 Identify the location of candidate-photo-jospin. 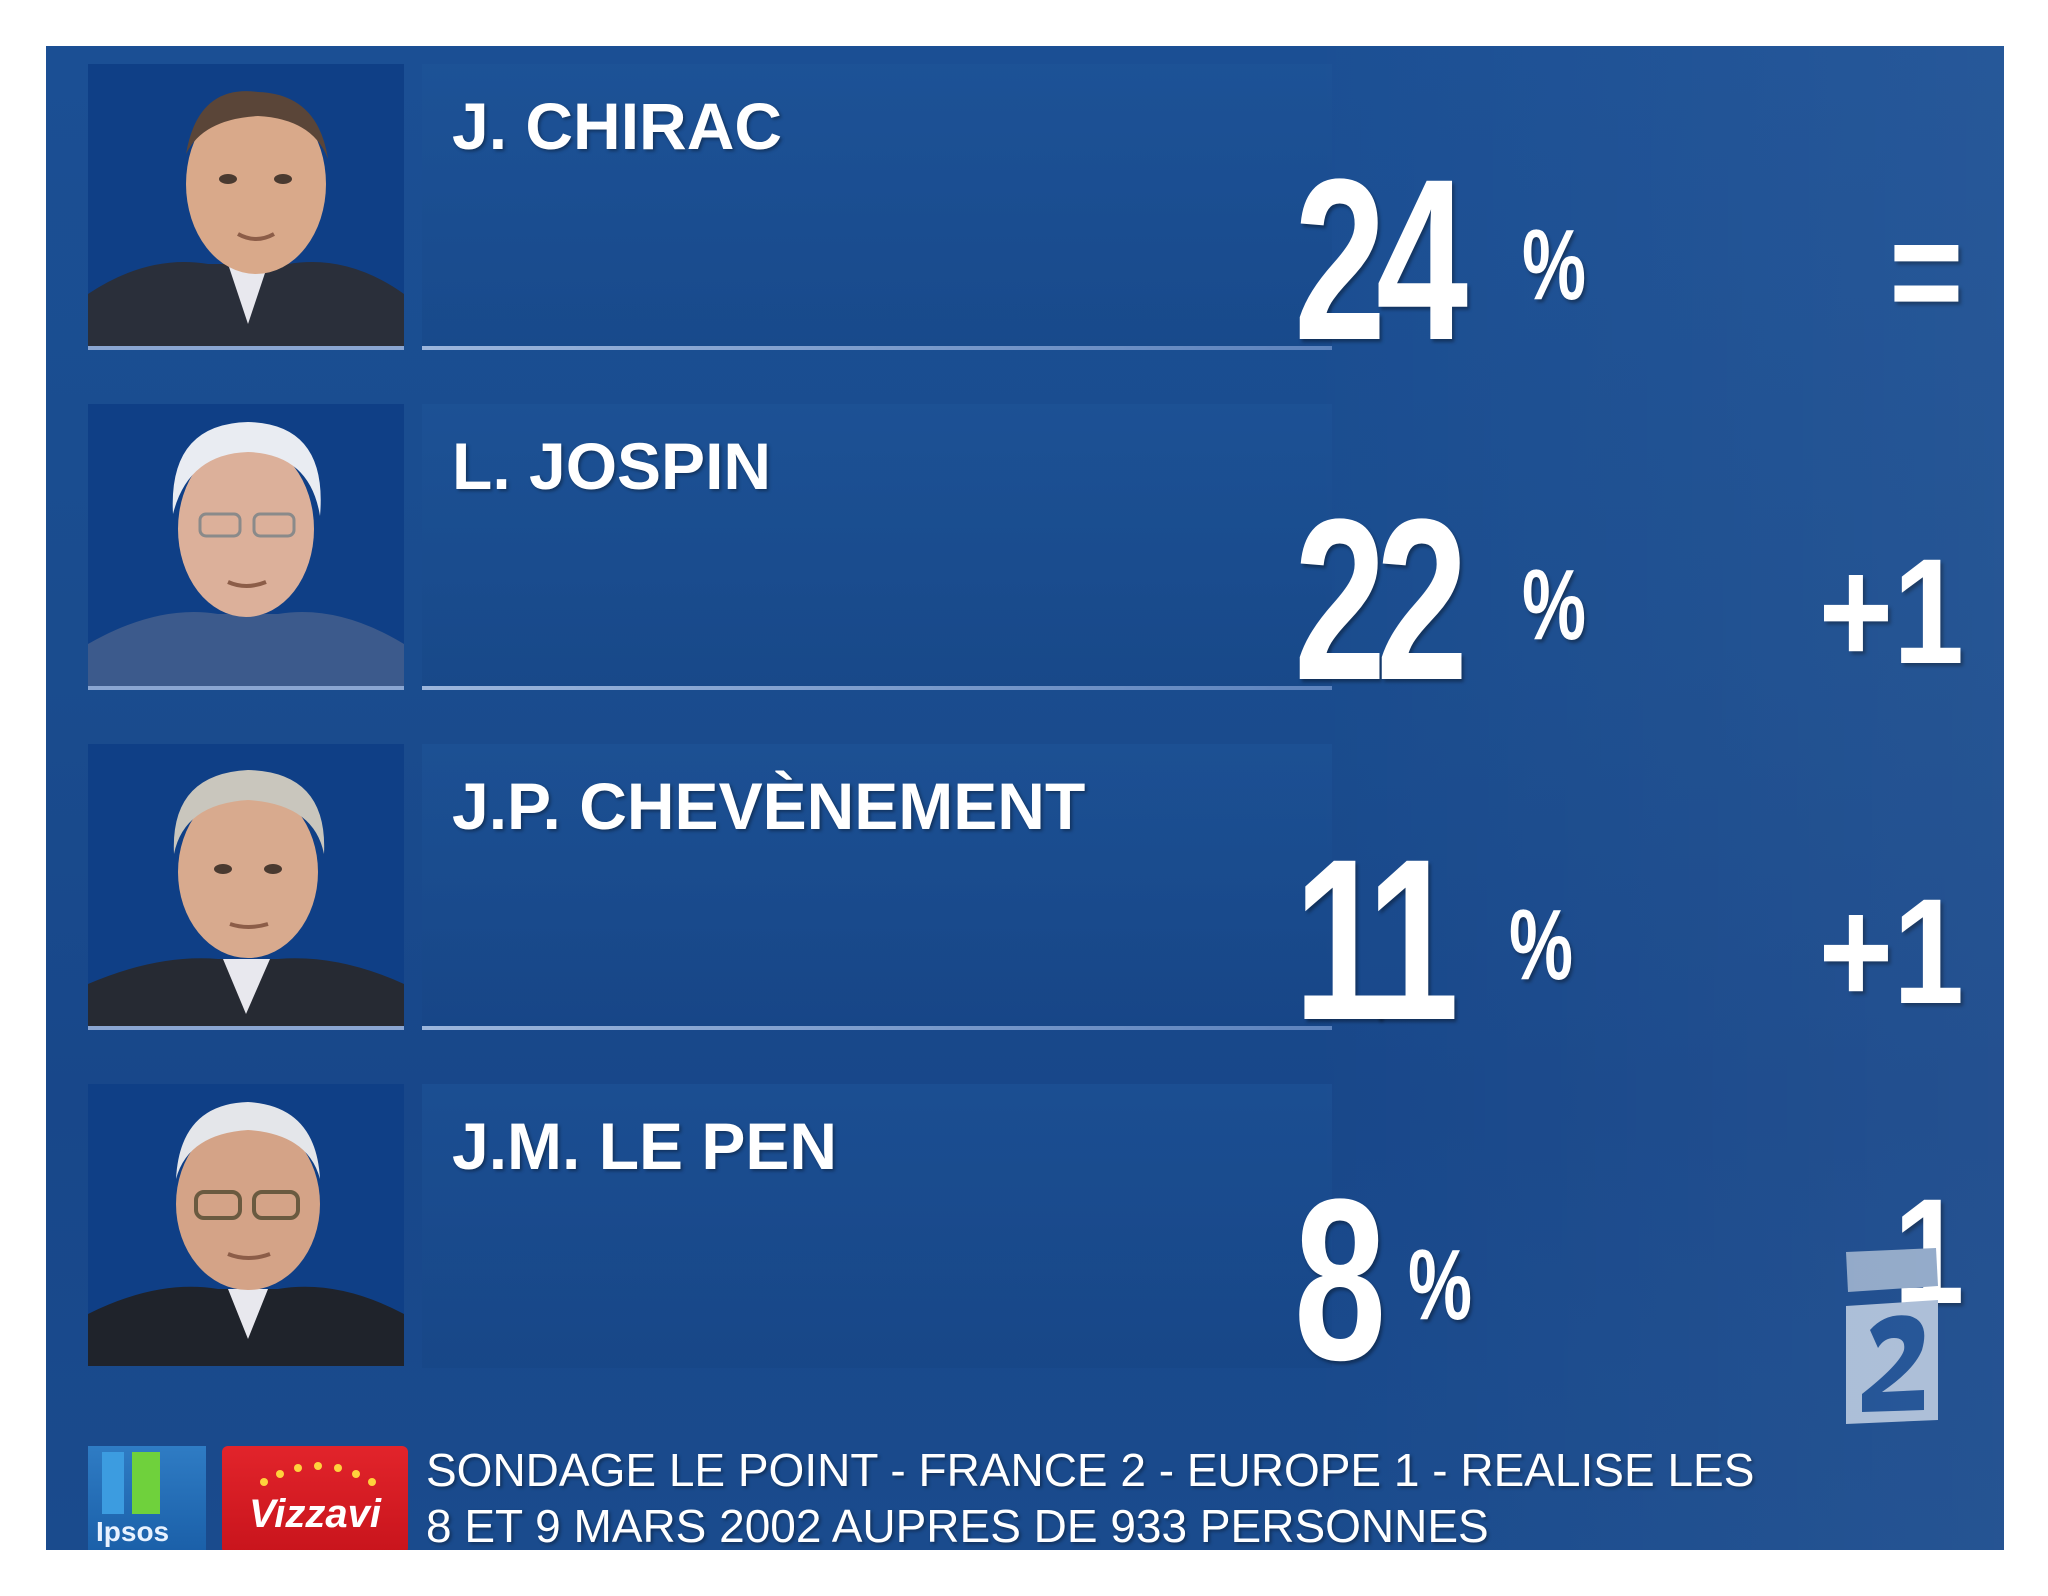
(246, 545).